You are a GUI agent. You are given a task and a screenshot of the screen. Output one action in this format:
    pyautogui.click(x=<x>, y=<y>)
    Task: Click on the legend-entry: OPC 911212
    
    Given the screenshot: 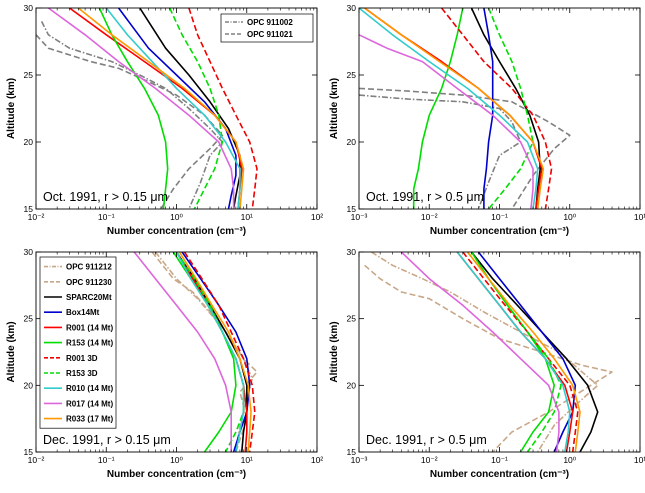 What is the action you would take?
    pyautogui.click(x=89, y=267)
    